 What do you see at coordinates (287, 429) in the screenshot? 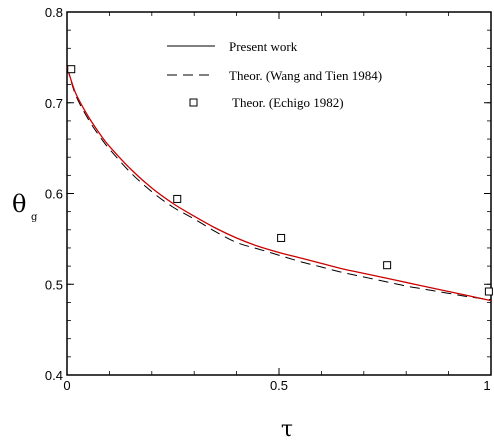
I see `x-axis-title: τ` at bounding box center [287, 429].